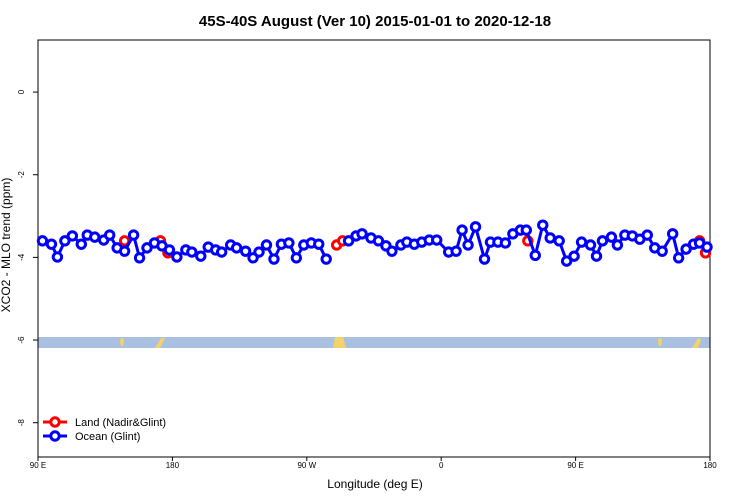 The image size is (750, 500). I want to click on y-tick-label: -2, so click(21, 175).